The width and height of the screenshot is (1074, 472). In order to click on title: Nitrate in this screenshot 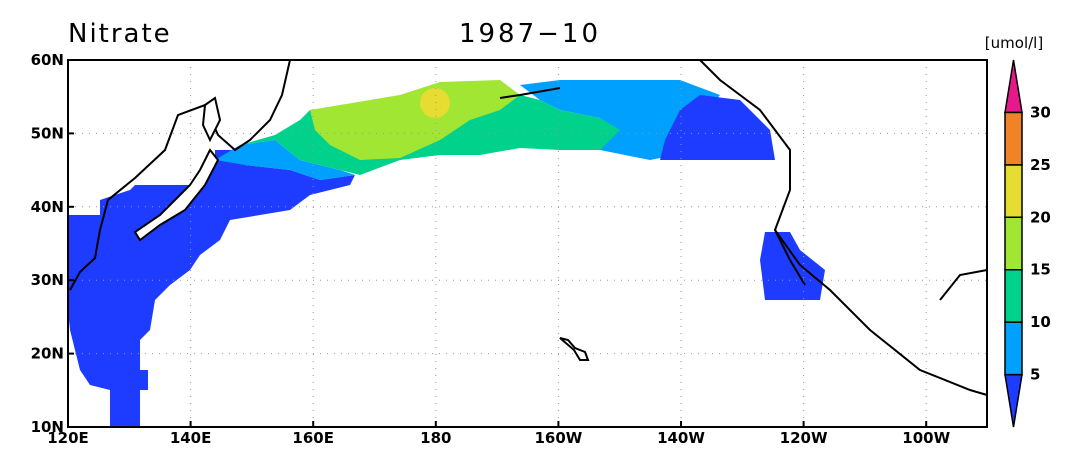, I will do `click(120, 34)`.